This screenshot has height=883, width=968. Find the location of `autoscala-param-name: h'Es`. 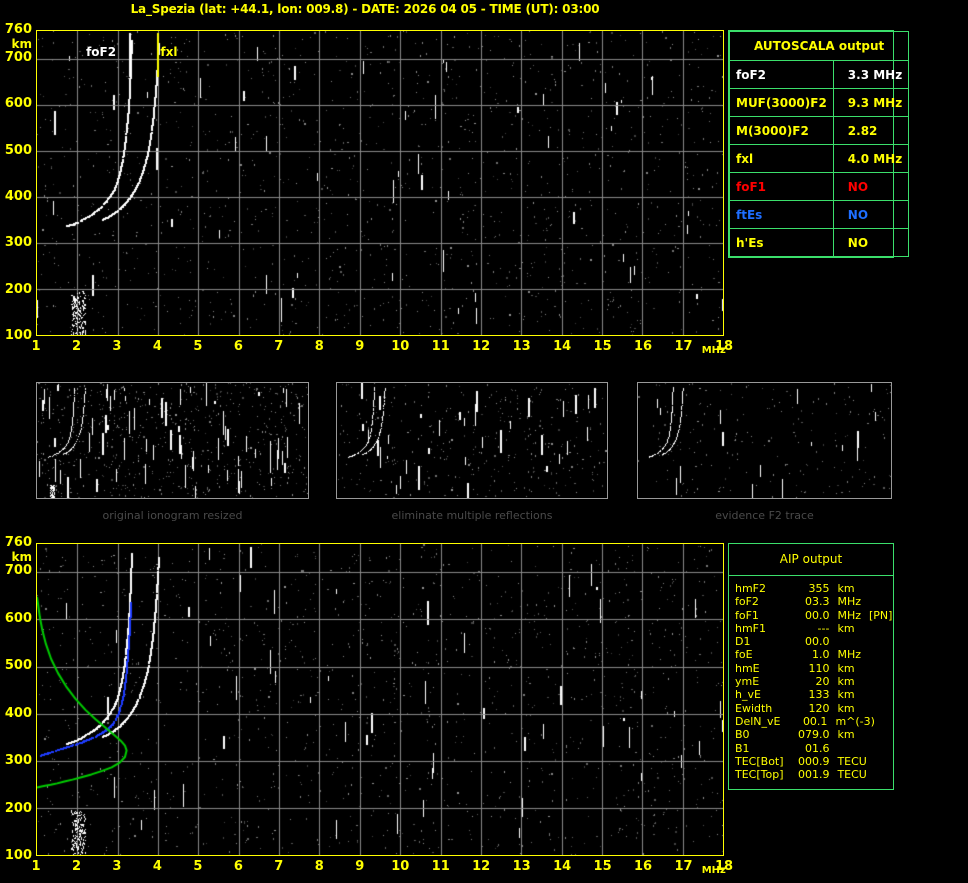

autoscala-param-name: h'Es is located at coordinates (781, 242).